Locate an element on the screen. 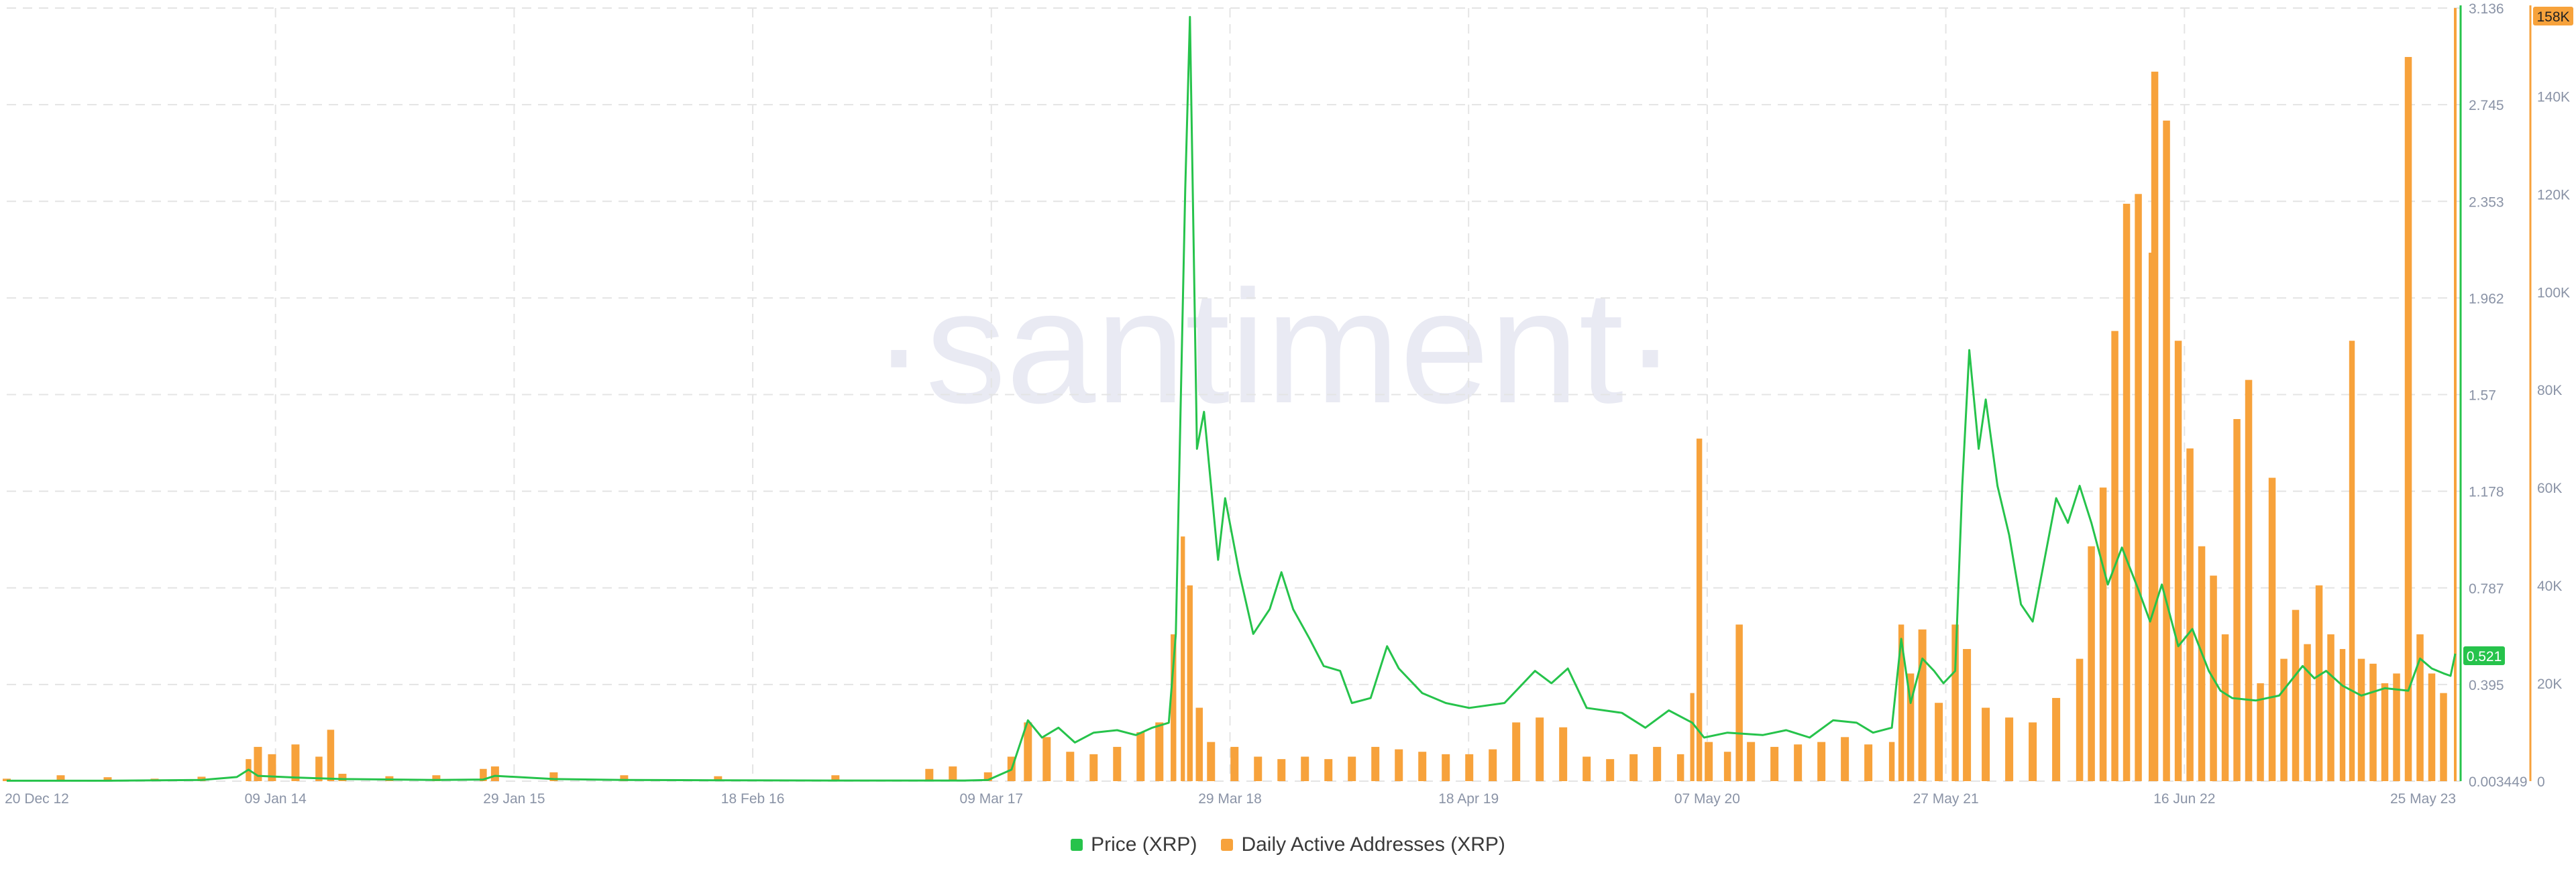  legend-swatch-price is located at coordinates (1077, 845).